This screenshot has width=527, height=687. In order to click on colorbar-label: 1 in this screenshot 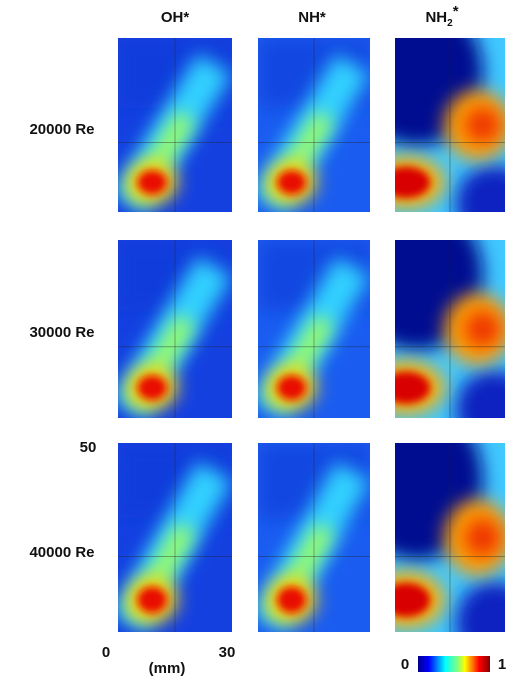, I will do `click(502, 664)`.